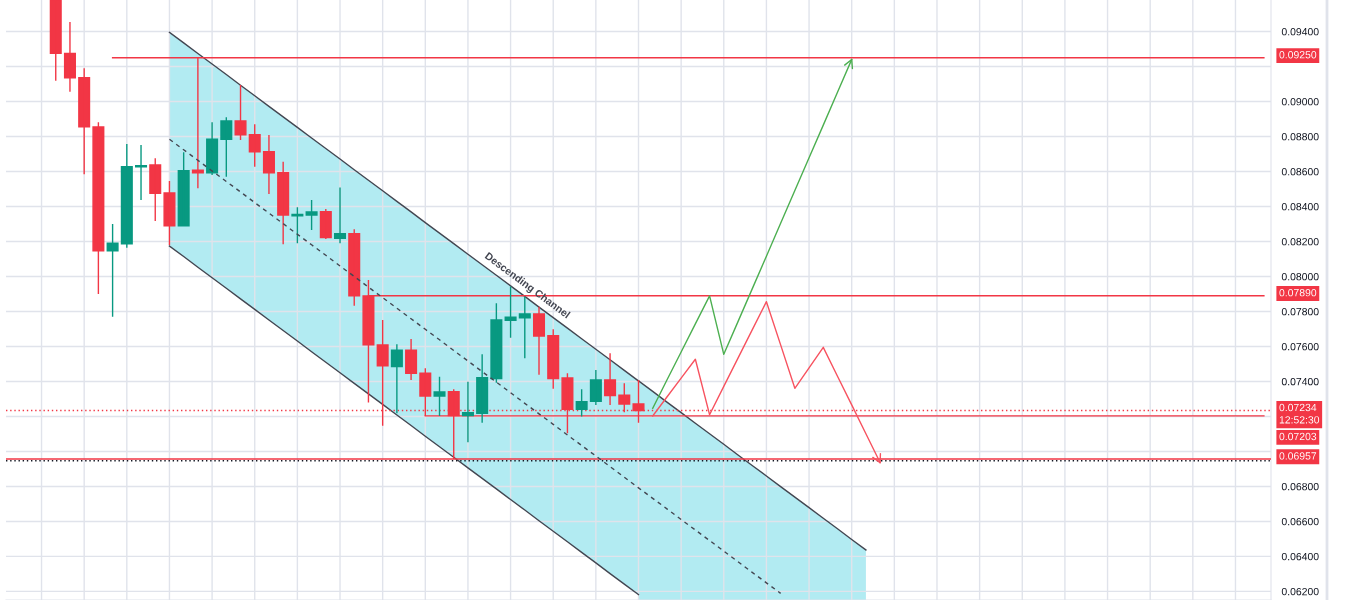 This screenshot has width=1362, height=600. What do you see at coordinates (1300, 276) in the screenshot?
I see `y-tick-label: 0.08000` at bounding box center [1300, 276].